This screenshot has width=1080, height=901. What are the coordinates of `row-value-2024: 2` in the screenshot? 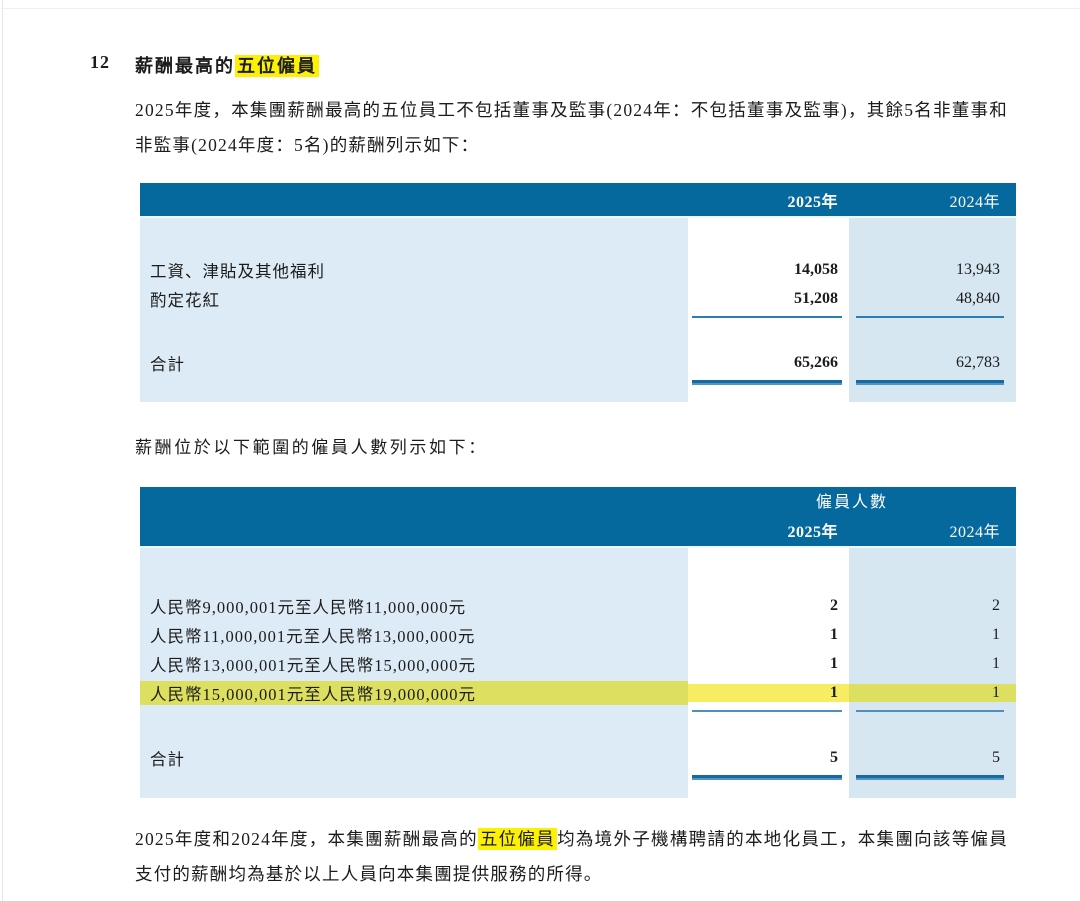 It's located at (996, 605).